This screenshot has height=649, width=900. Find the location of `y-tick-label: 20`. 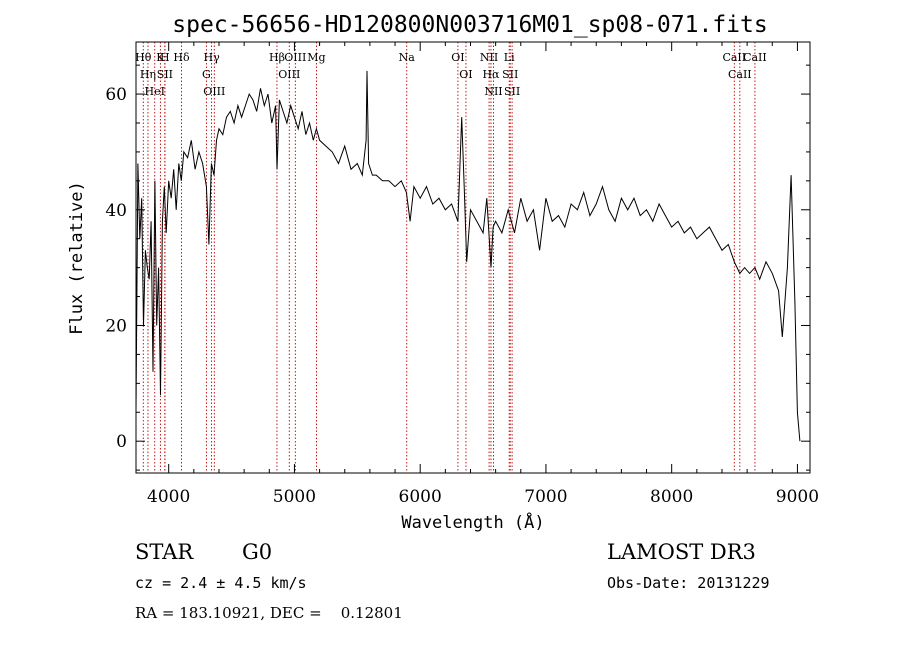

y-tick-label: 20 is located at coordinates (116, 326).